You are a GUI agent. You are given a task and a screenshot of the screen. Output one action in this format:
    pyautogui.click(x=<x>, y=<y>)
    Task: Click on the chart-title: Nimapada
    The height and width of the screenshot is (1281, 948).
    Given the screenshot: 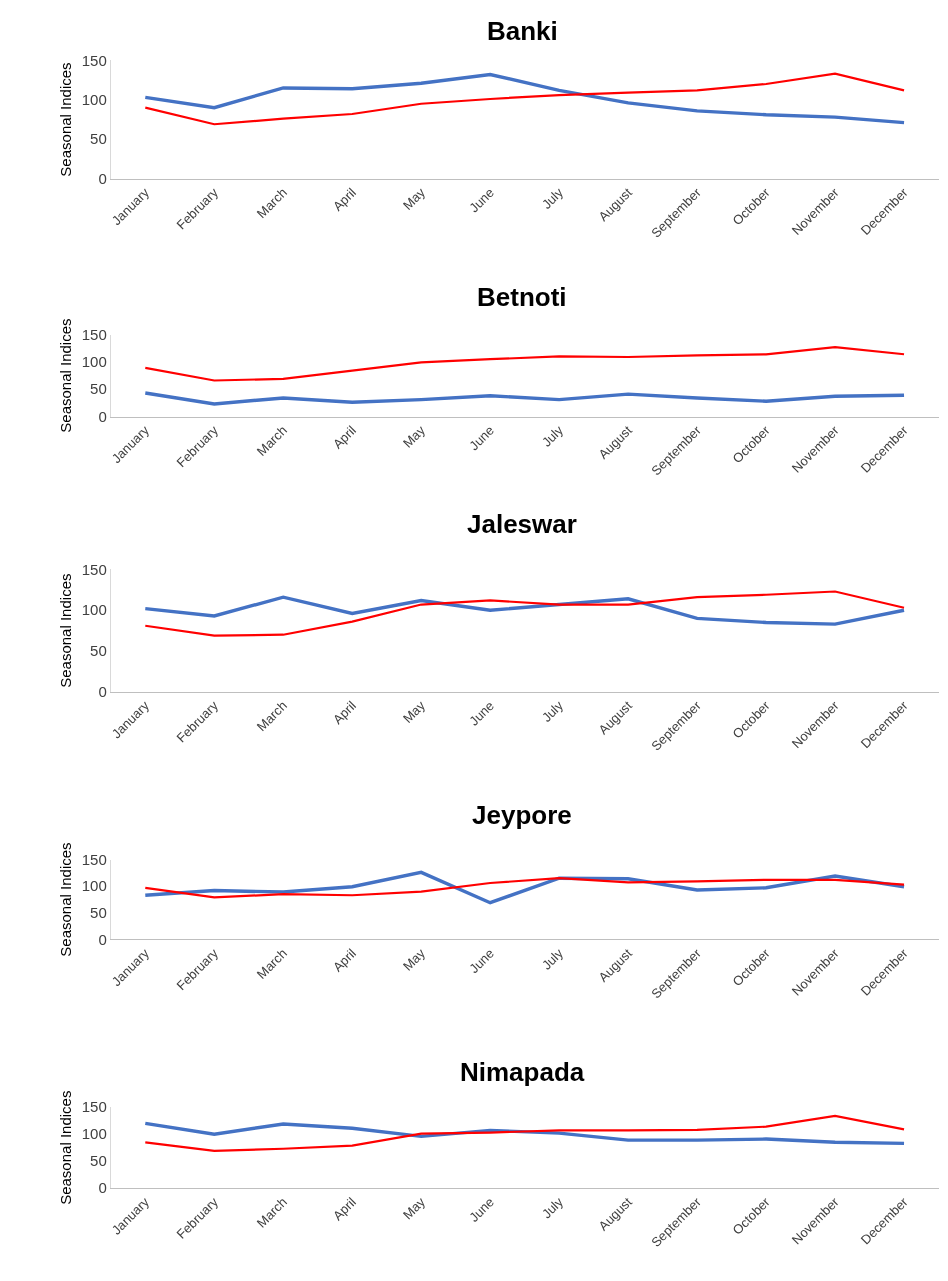 What is the action you would take?
    pyautogui.click(x=522, y=1072)
    